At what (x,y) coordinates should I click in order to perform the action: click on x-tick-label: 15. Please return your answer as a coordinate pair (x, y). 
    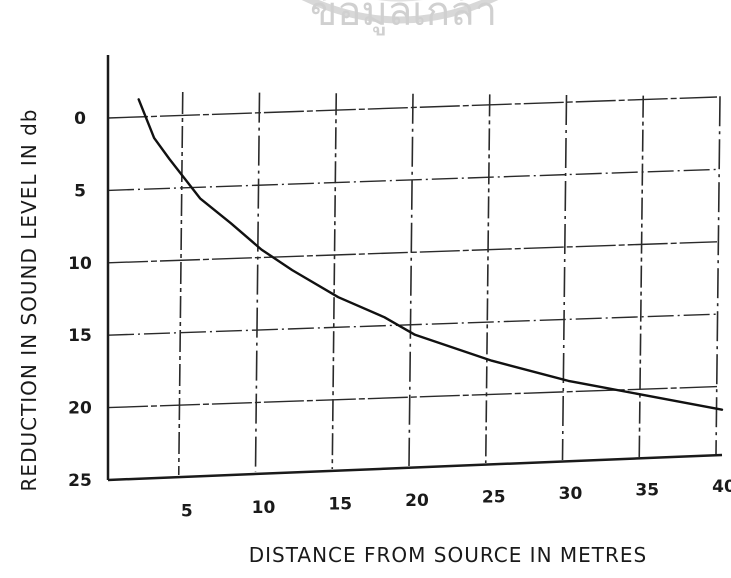
    Looking at the image, I should click on (340, 505).